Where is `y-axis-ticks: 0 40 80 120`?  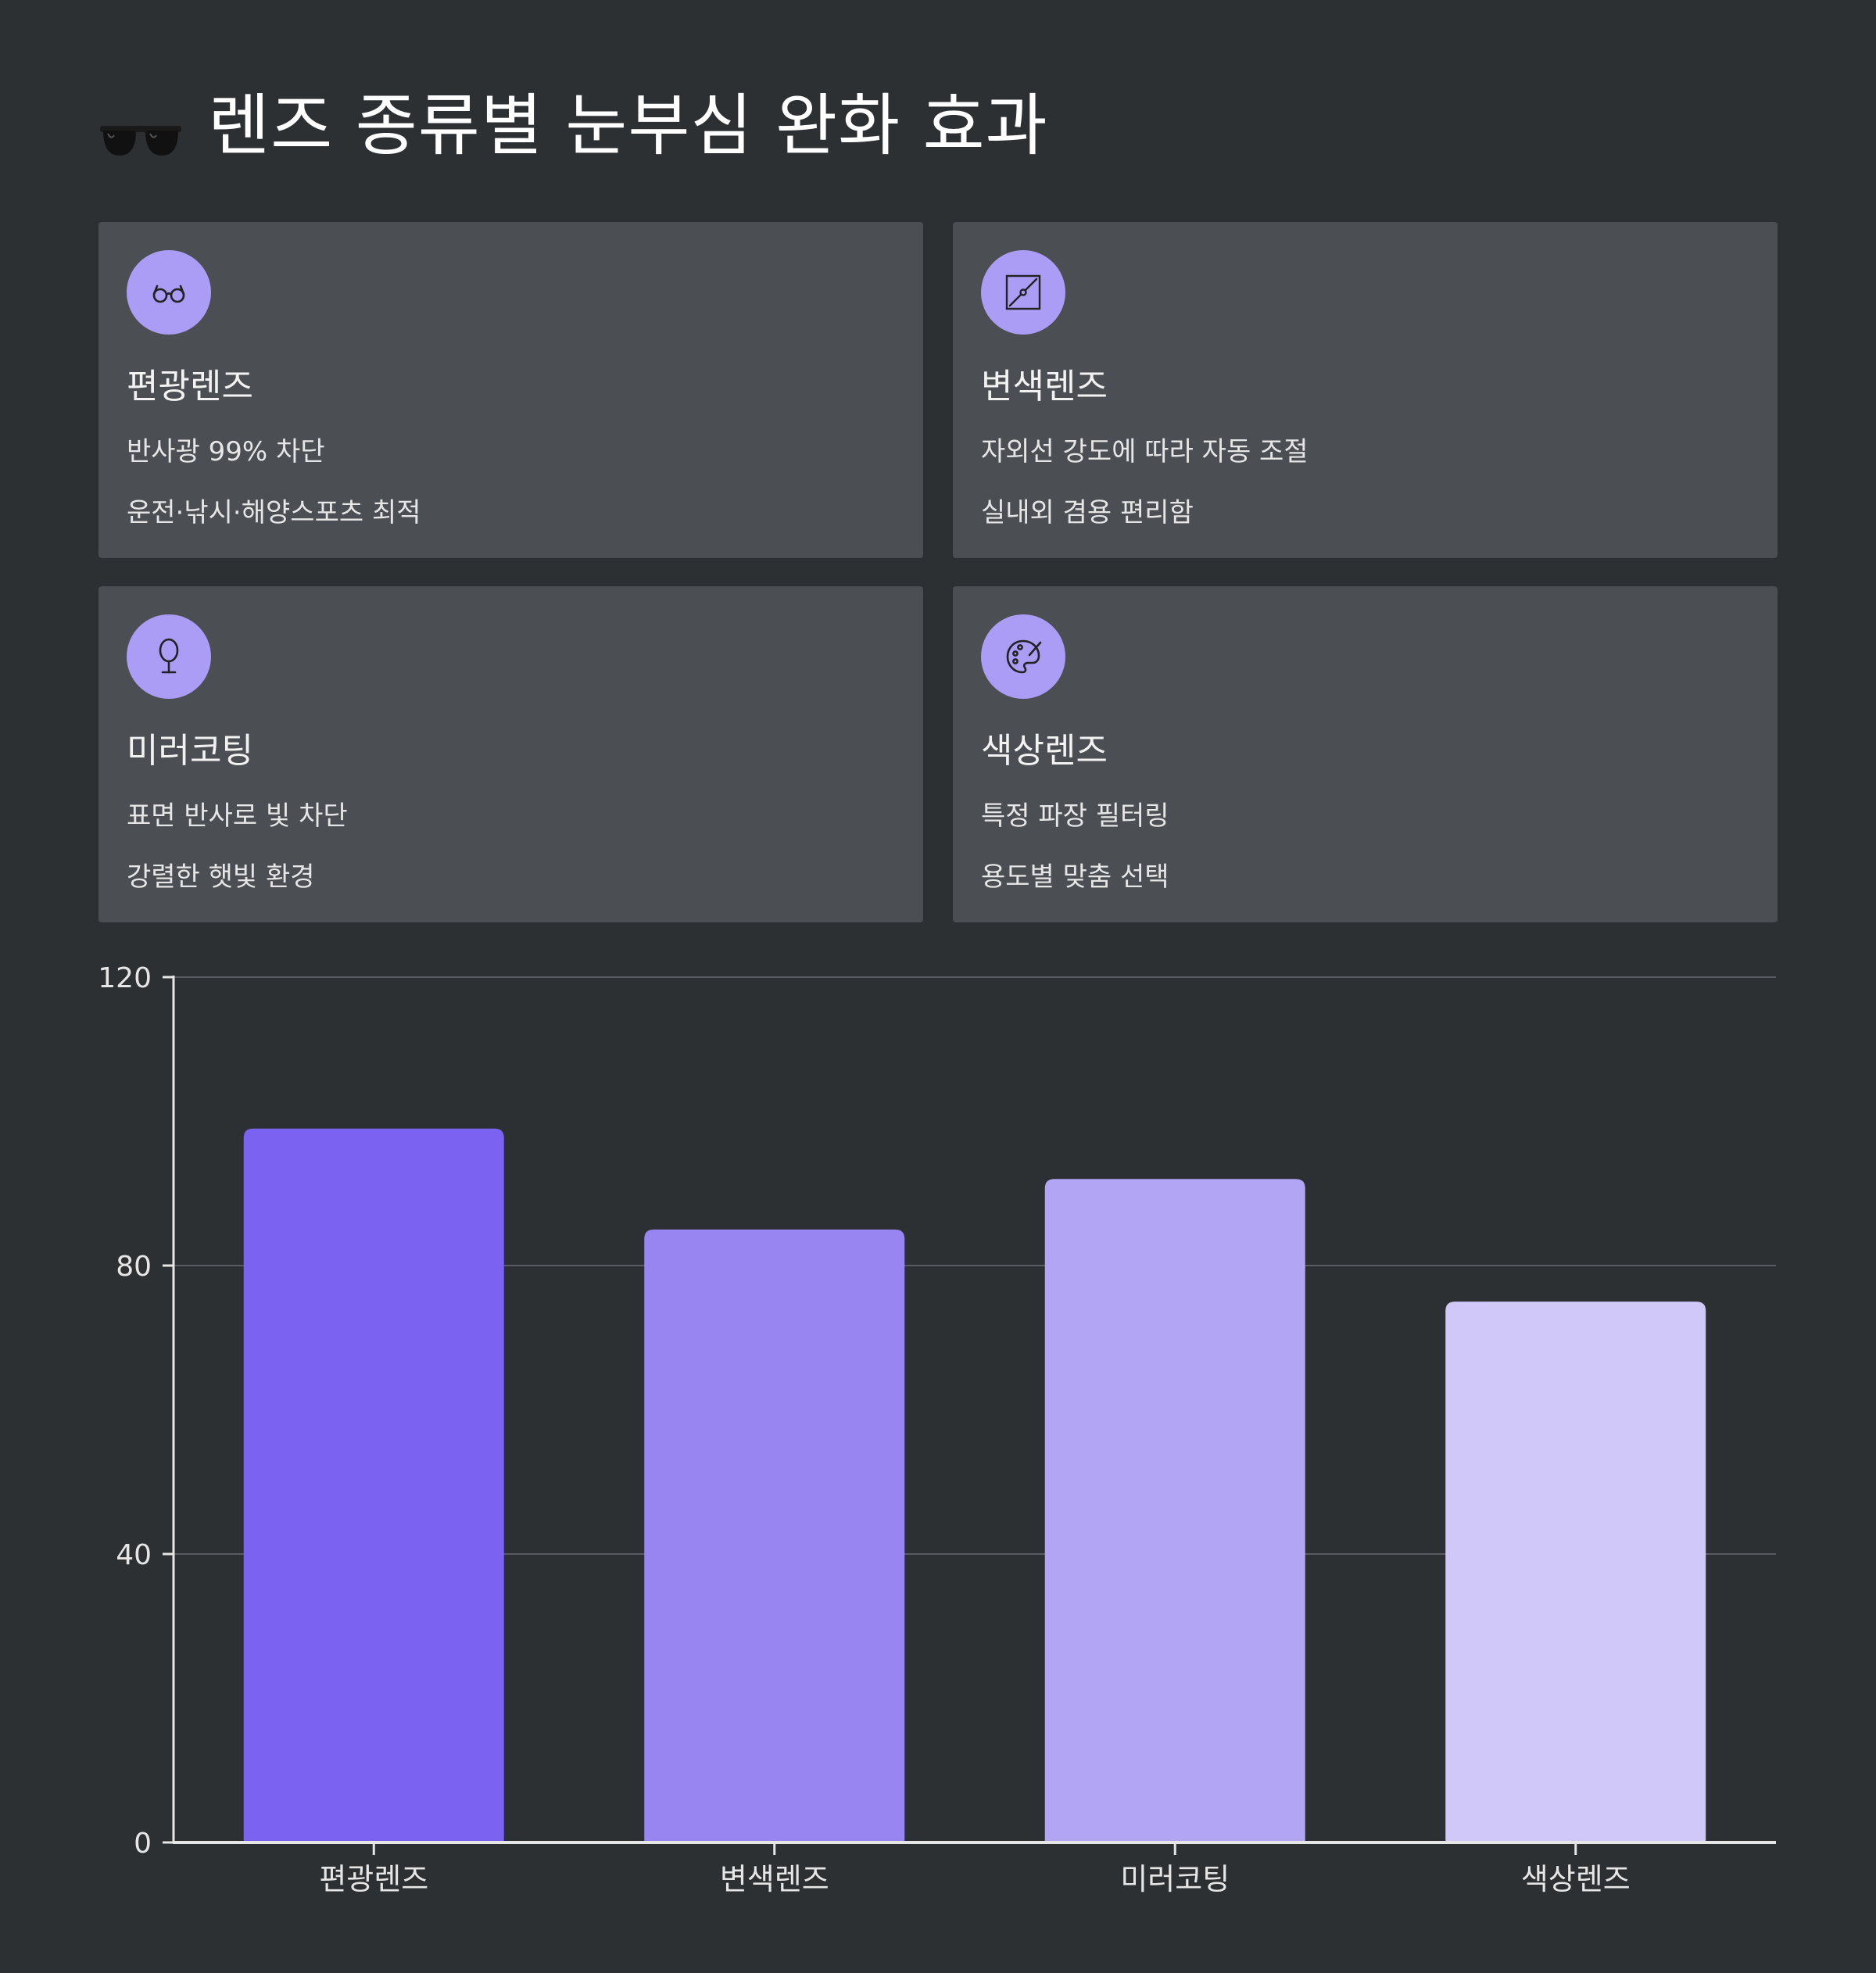 y-axis-ticks: 0 40 80 120 is located at coordinates (136, 1411).